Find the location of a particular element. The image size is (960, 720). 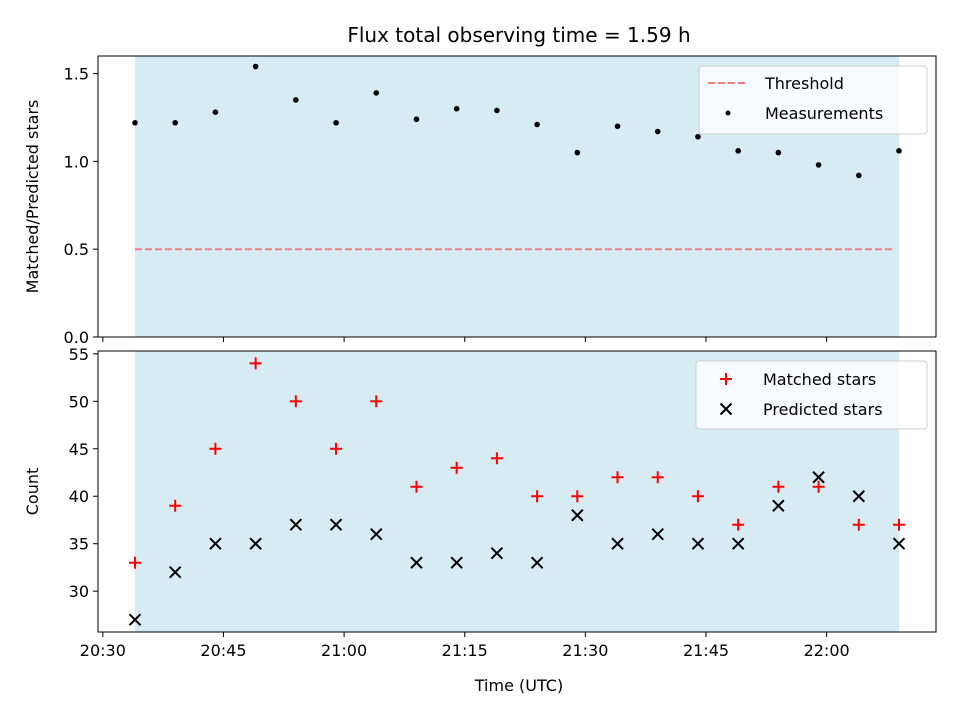

count-legend: Matched stars Predicted stars is located at coordinates (811, 395).